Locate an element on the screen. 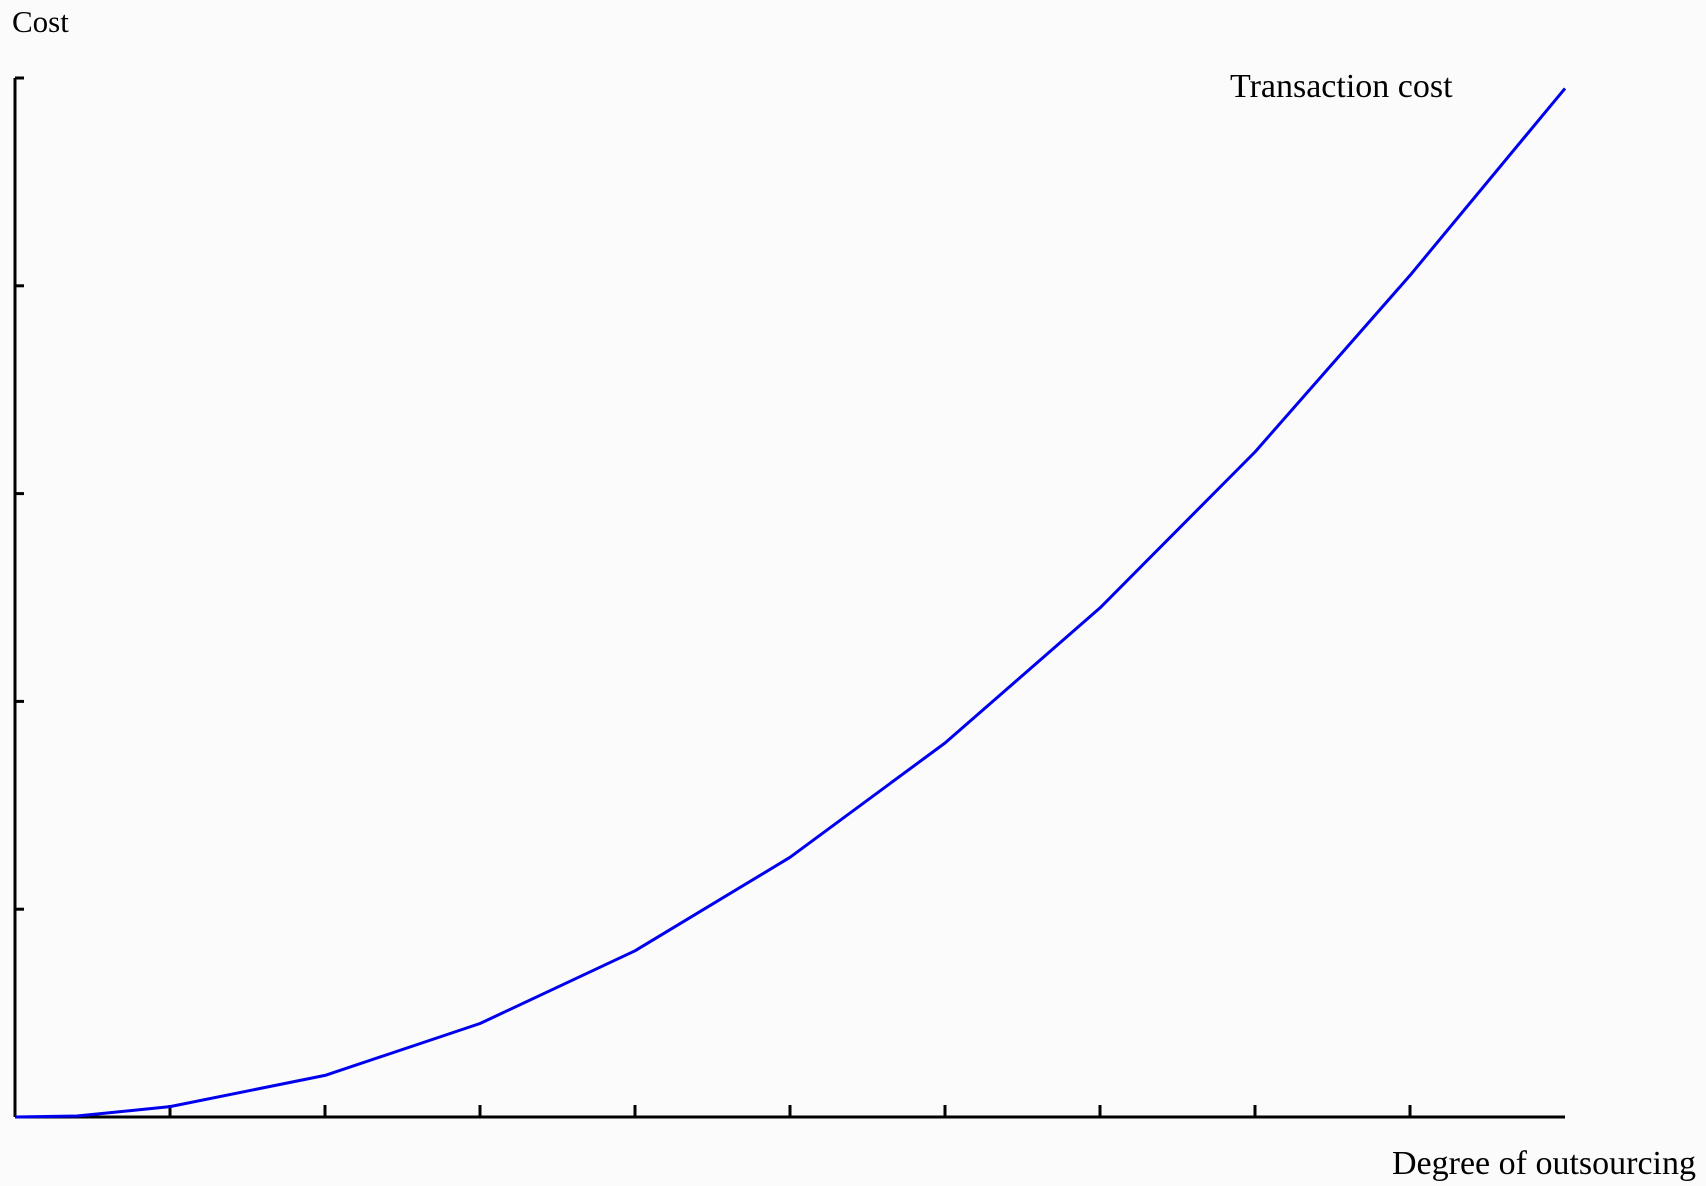 This screenshot has width=1706, height=1186. series-label-transaction-cost: Transaction cost is located at coordinates (1341, 86).